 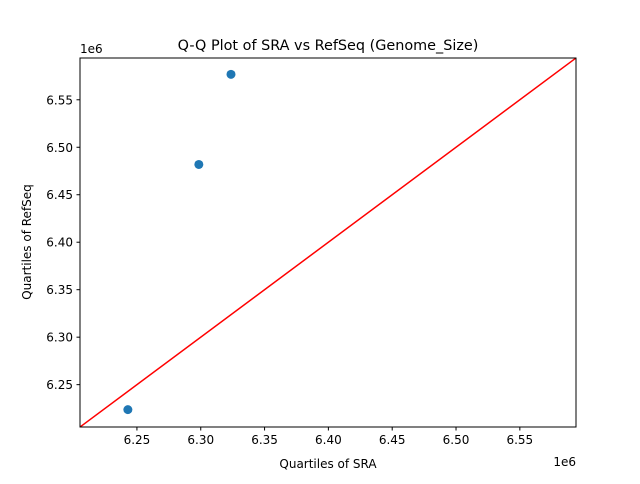 I want to click on x-tick-label: 6.45, so click(x=392, y=440).